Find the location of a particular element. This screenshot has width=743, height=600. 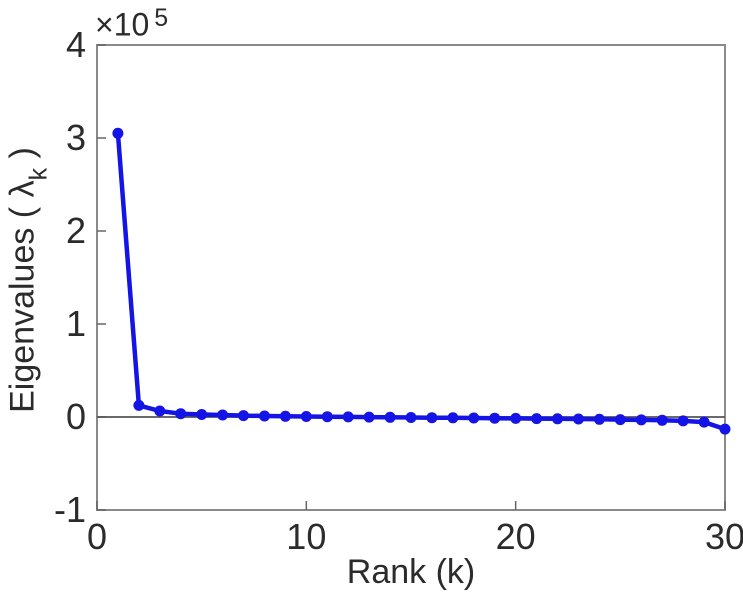

lambda-symbol: λ is located at coordinates (22, 189).